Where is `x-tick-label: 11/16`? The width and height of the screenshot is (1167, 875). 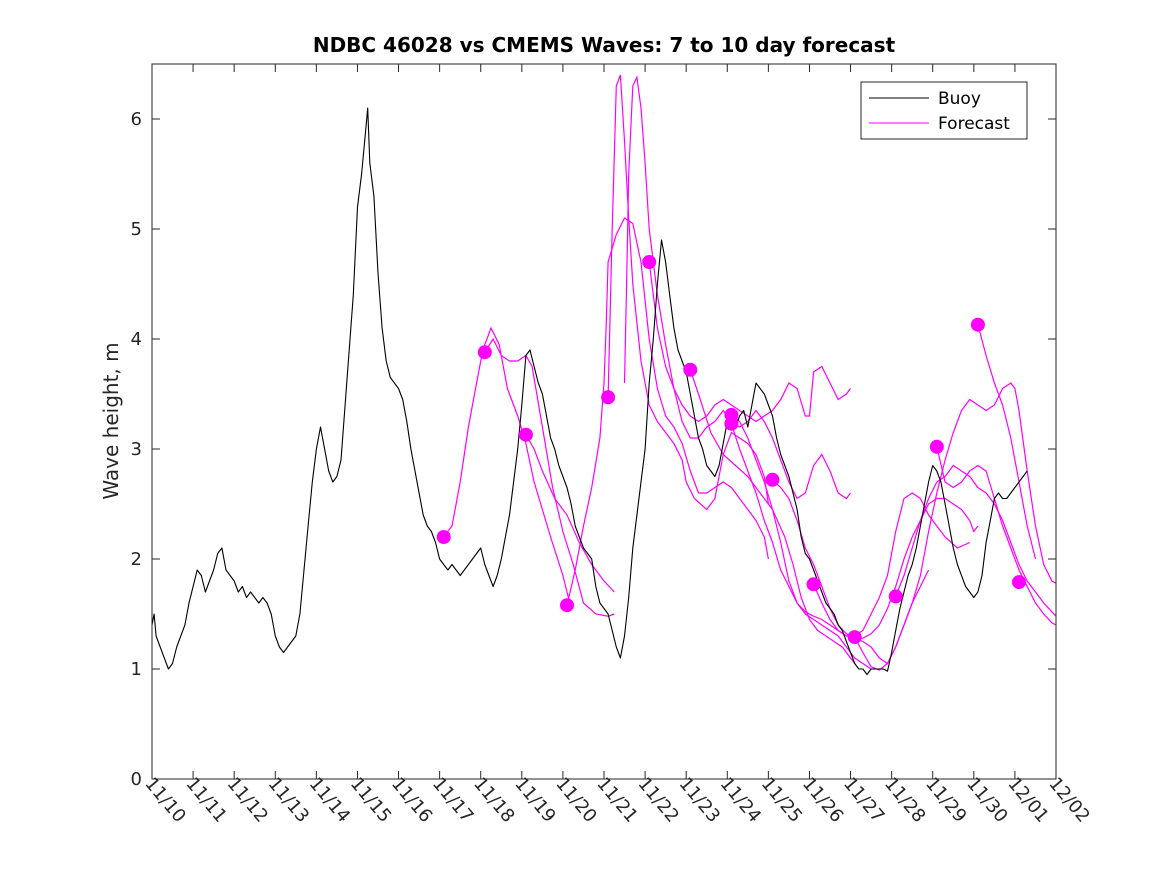
x-tick-label: 11/16 is located at coordinates (411, 800).